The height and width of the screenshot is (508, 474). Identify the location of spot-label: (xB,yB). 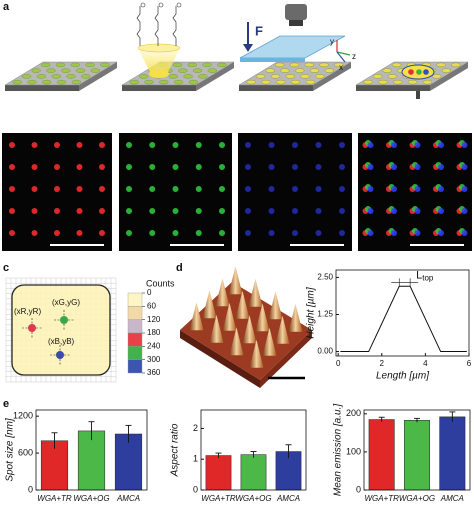
(61, 341).